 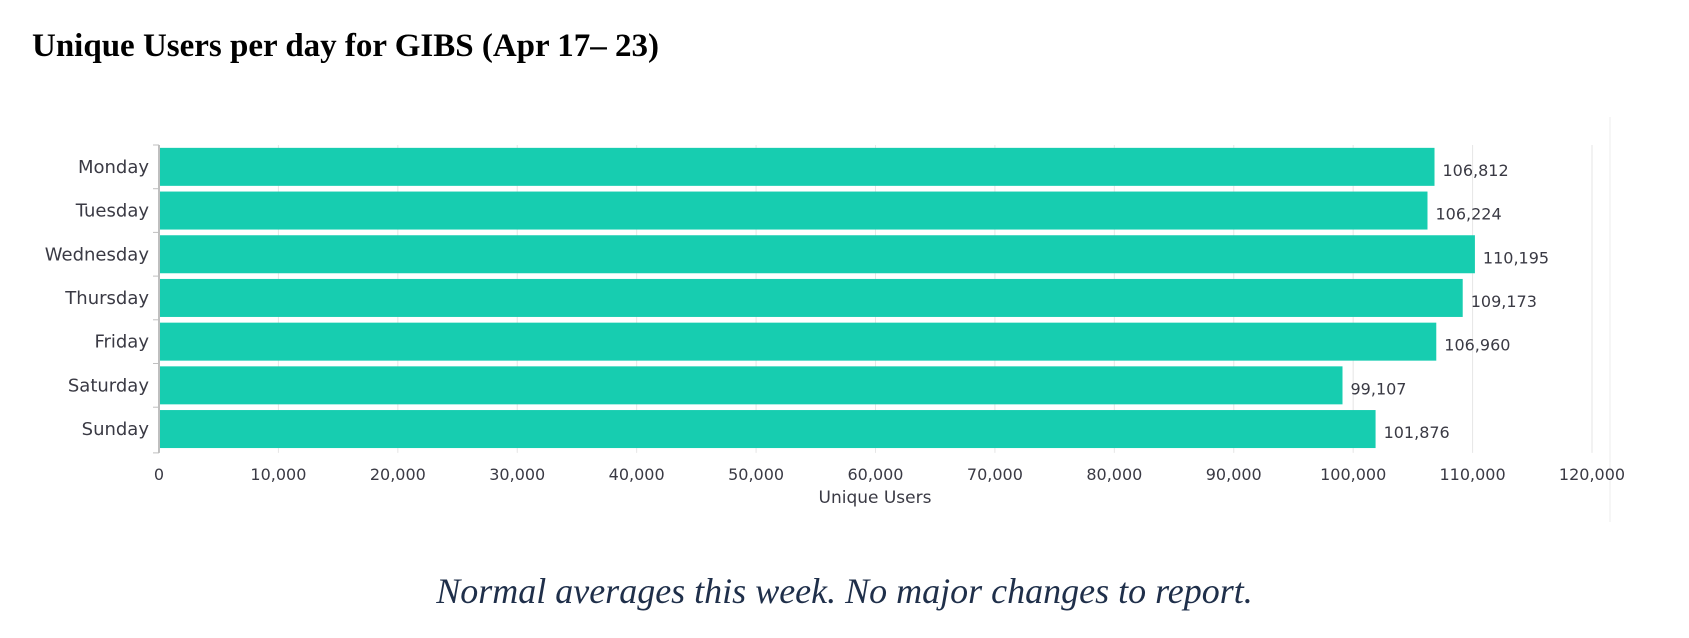 What do you see at coordinates (751, 385) in the screenshot?
I see `bar-saturday` at bounding box center [751, 385].